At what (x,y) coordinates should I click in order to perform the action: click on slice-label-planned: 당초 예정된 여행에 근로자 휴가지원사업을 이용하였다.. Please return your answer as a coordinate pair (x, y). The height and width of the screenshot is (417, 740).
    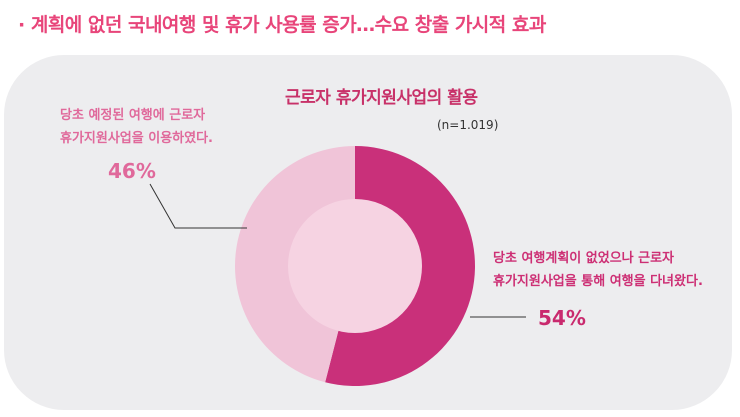
    Looking at the image, I should click on (136, 127).